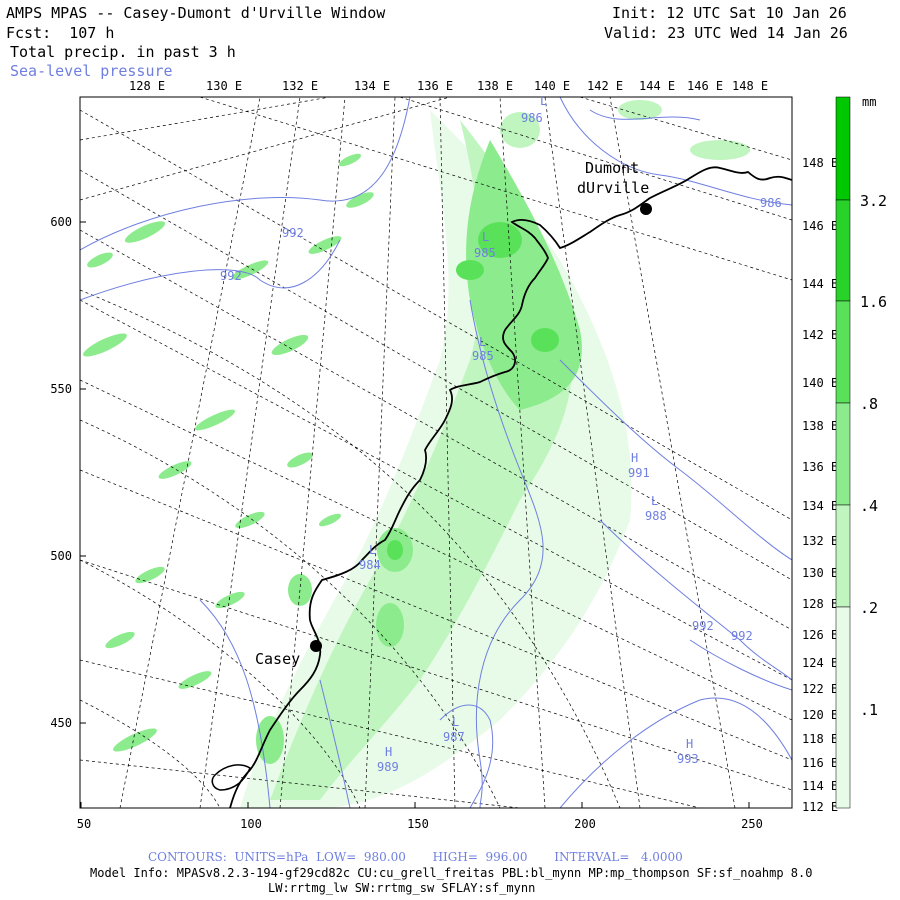  Describe the element at coordinates (820, 689) in the screenshot. I see `lon-label-right: 122 E` at that location.